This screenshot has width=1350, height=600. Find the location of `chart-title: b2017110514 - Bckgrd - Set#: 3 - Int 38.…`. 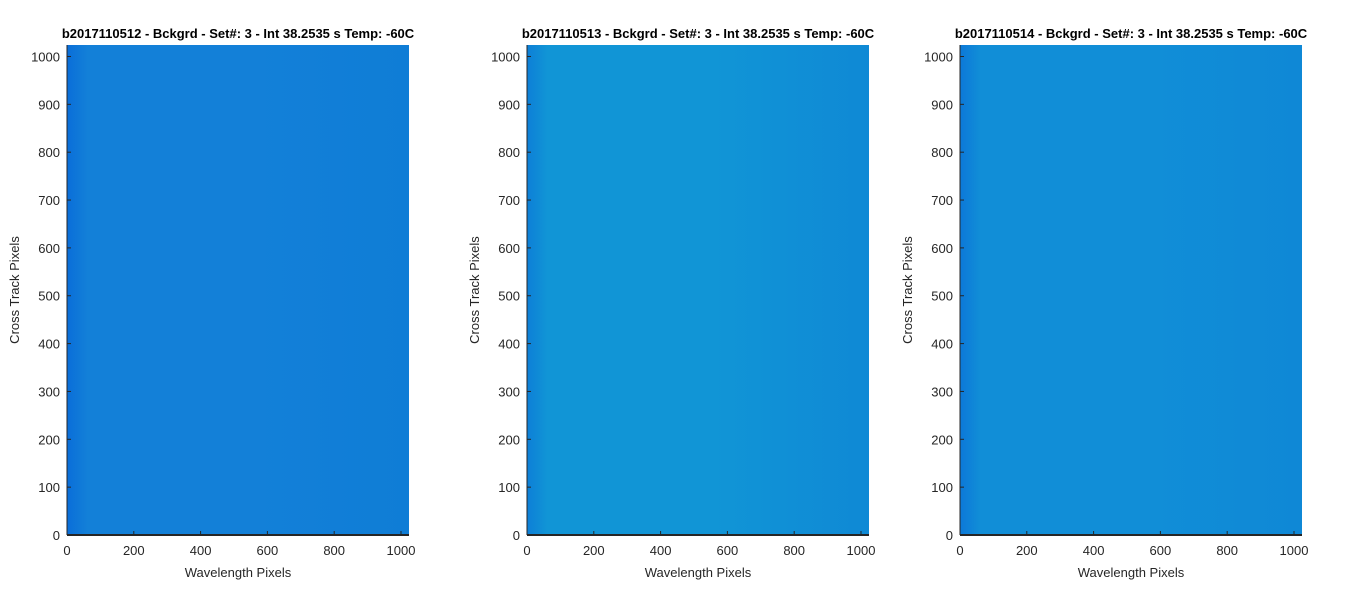

chart-title: b2017110514 - Bckgrd - Set#: 3 - Int 38.… is located at coordinates (1131, 33).